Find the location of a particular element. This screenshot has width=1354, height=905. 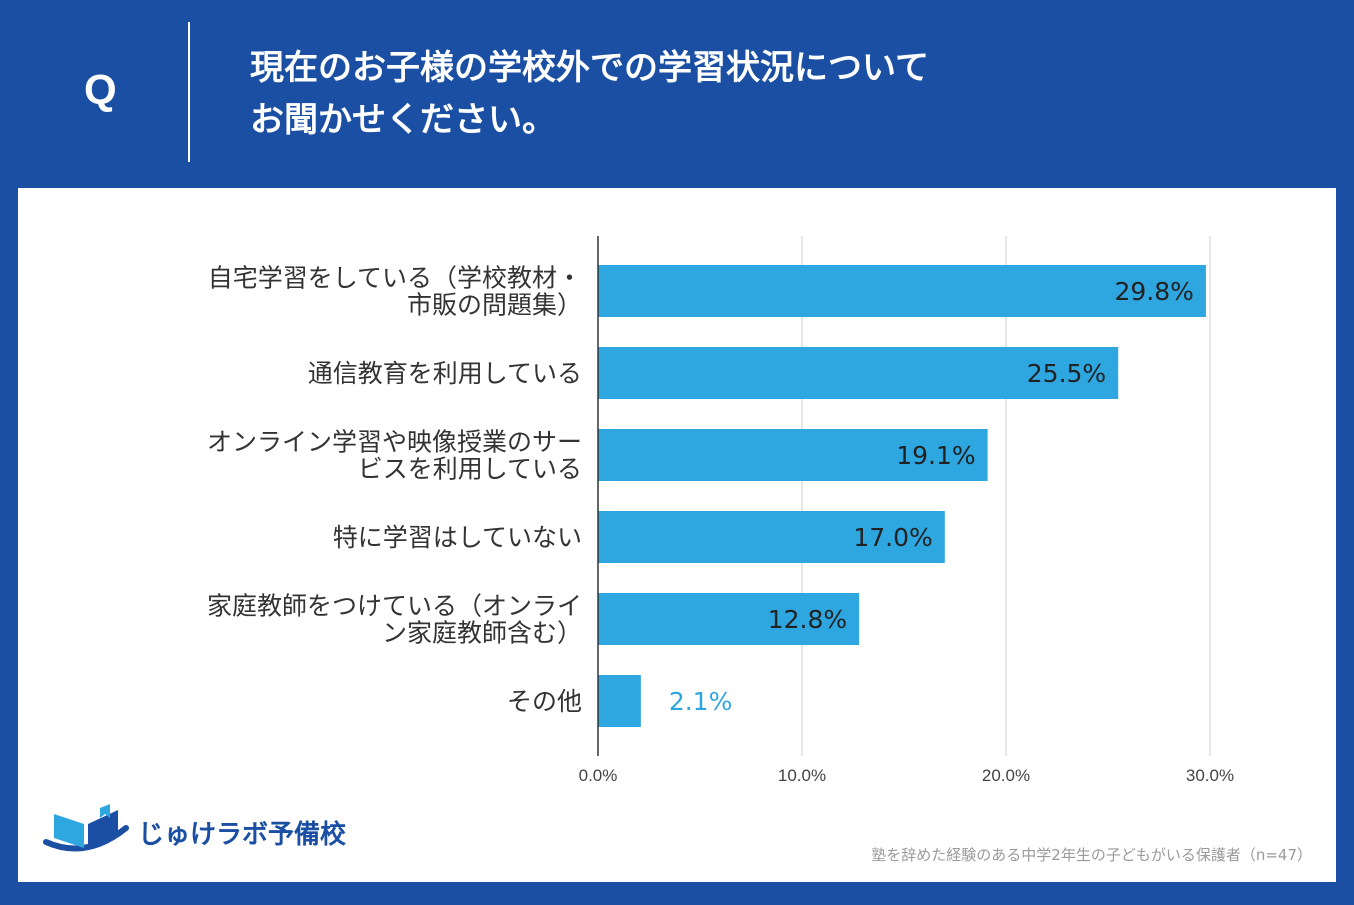

open-book-icon is located at coordinates (86, 828).